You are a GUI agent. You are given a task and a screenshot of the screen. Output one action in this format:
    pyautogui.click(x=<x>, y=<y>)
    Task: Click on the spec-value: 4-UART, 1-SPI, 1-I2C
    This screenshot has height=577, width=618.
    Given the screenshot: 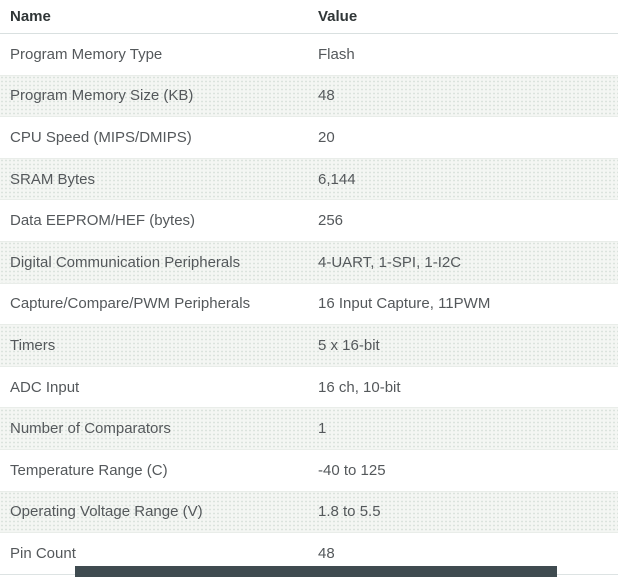 What is the action you would take?
    pyautogui.click(x=463, y=262)
    